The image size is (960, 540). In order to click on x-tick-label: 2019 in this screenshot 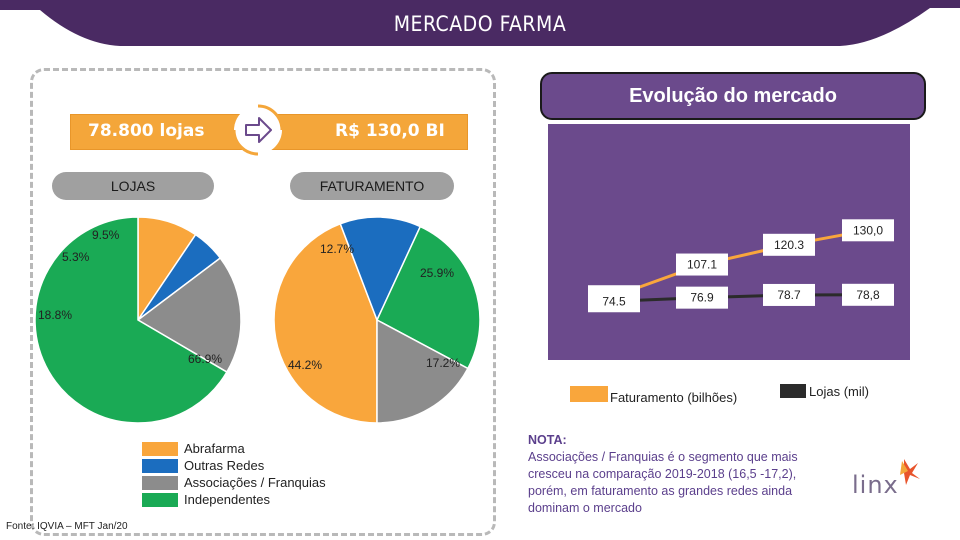, I will do `click(868, 366)`.